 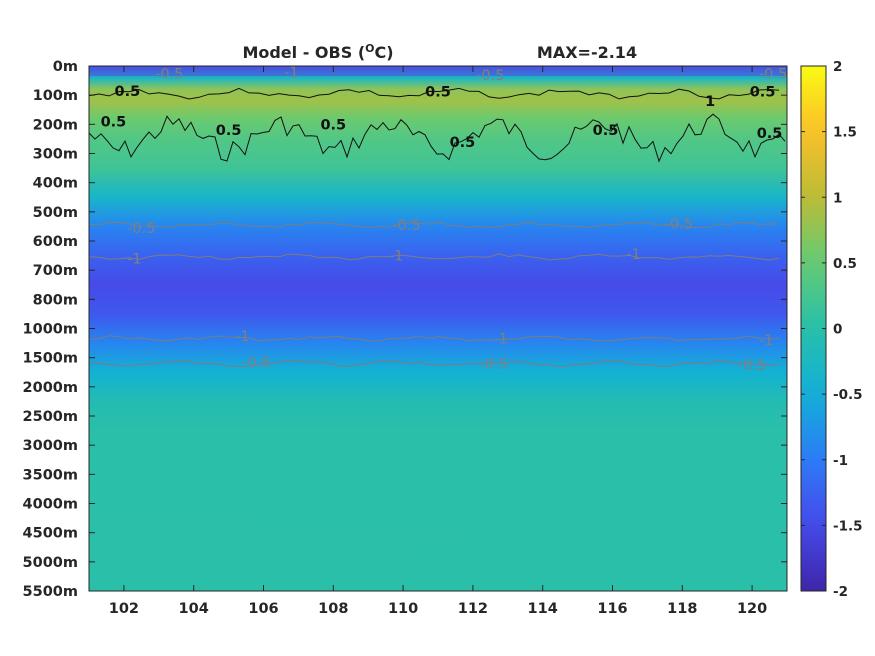 What do you see at coordinates (55, 213) in the screenshot?
I see `y-tick-label: 500m` at bounding box center [55, 213].